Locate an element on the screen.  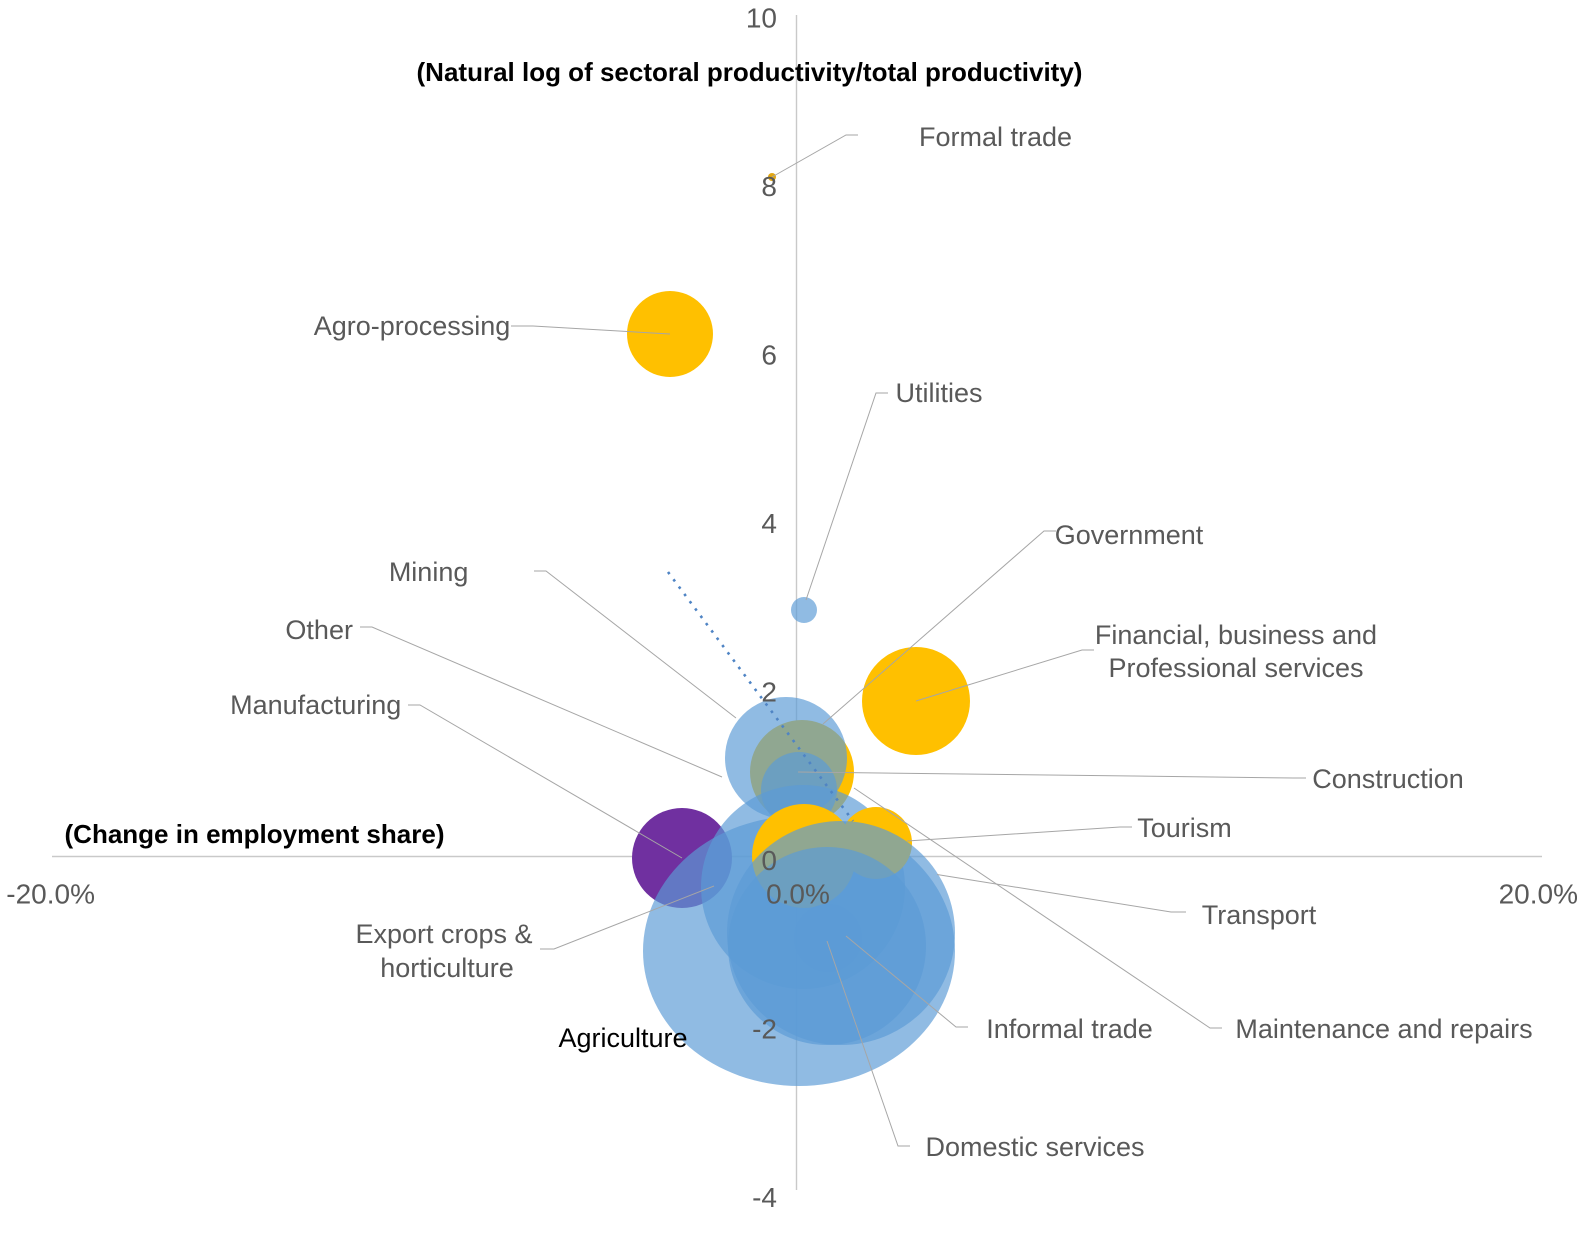
svg-text: 6 is located at coordinates (769, 355).